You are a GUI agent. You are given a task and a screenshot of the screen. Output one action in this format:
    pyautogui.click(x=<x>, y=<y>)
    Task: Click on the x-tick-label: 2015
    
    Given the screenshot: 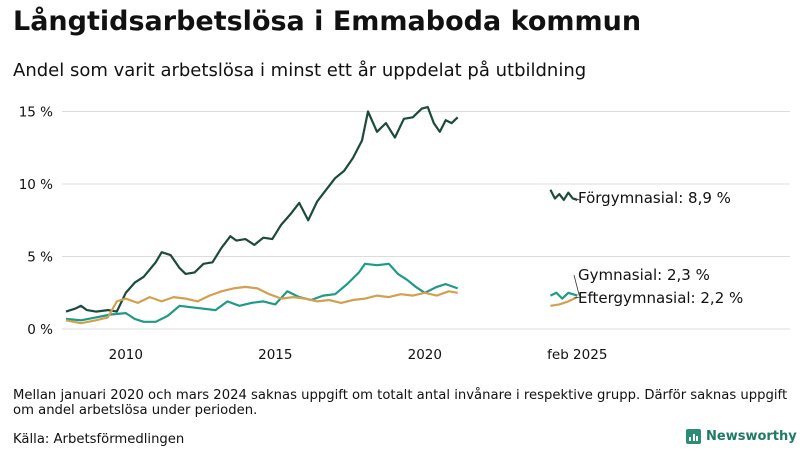 What is the action you would take?
    pyautogui.click(x=275, y=355)
    